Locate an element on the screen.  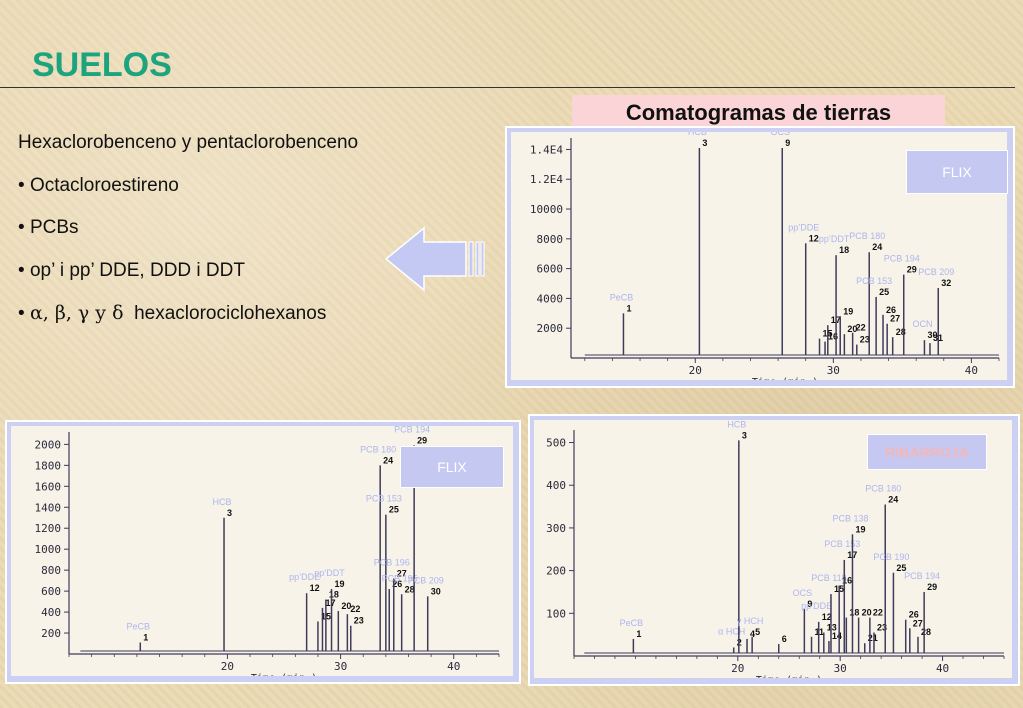
peak-label: pp’DDE is located at coordinates (304, 577).